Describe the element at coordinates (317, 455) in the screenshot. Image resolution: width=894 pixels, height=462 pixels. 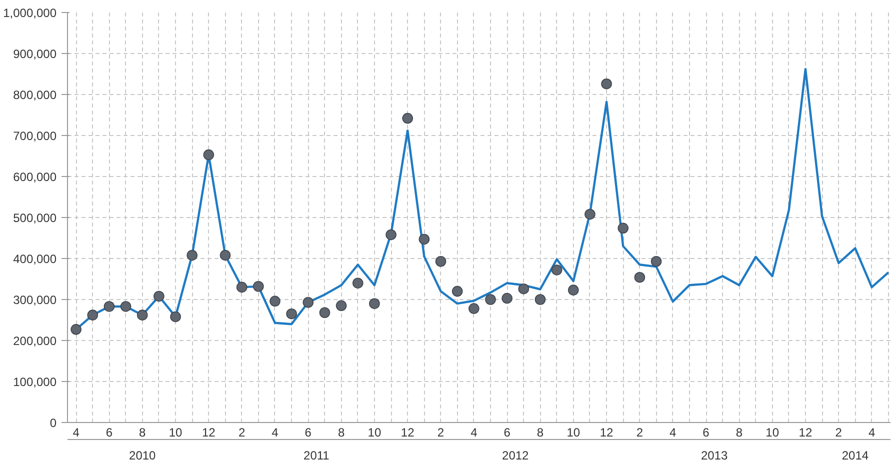
I see `text: 2011` at that location.